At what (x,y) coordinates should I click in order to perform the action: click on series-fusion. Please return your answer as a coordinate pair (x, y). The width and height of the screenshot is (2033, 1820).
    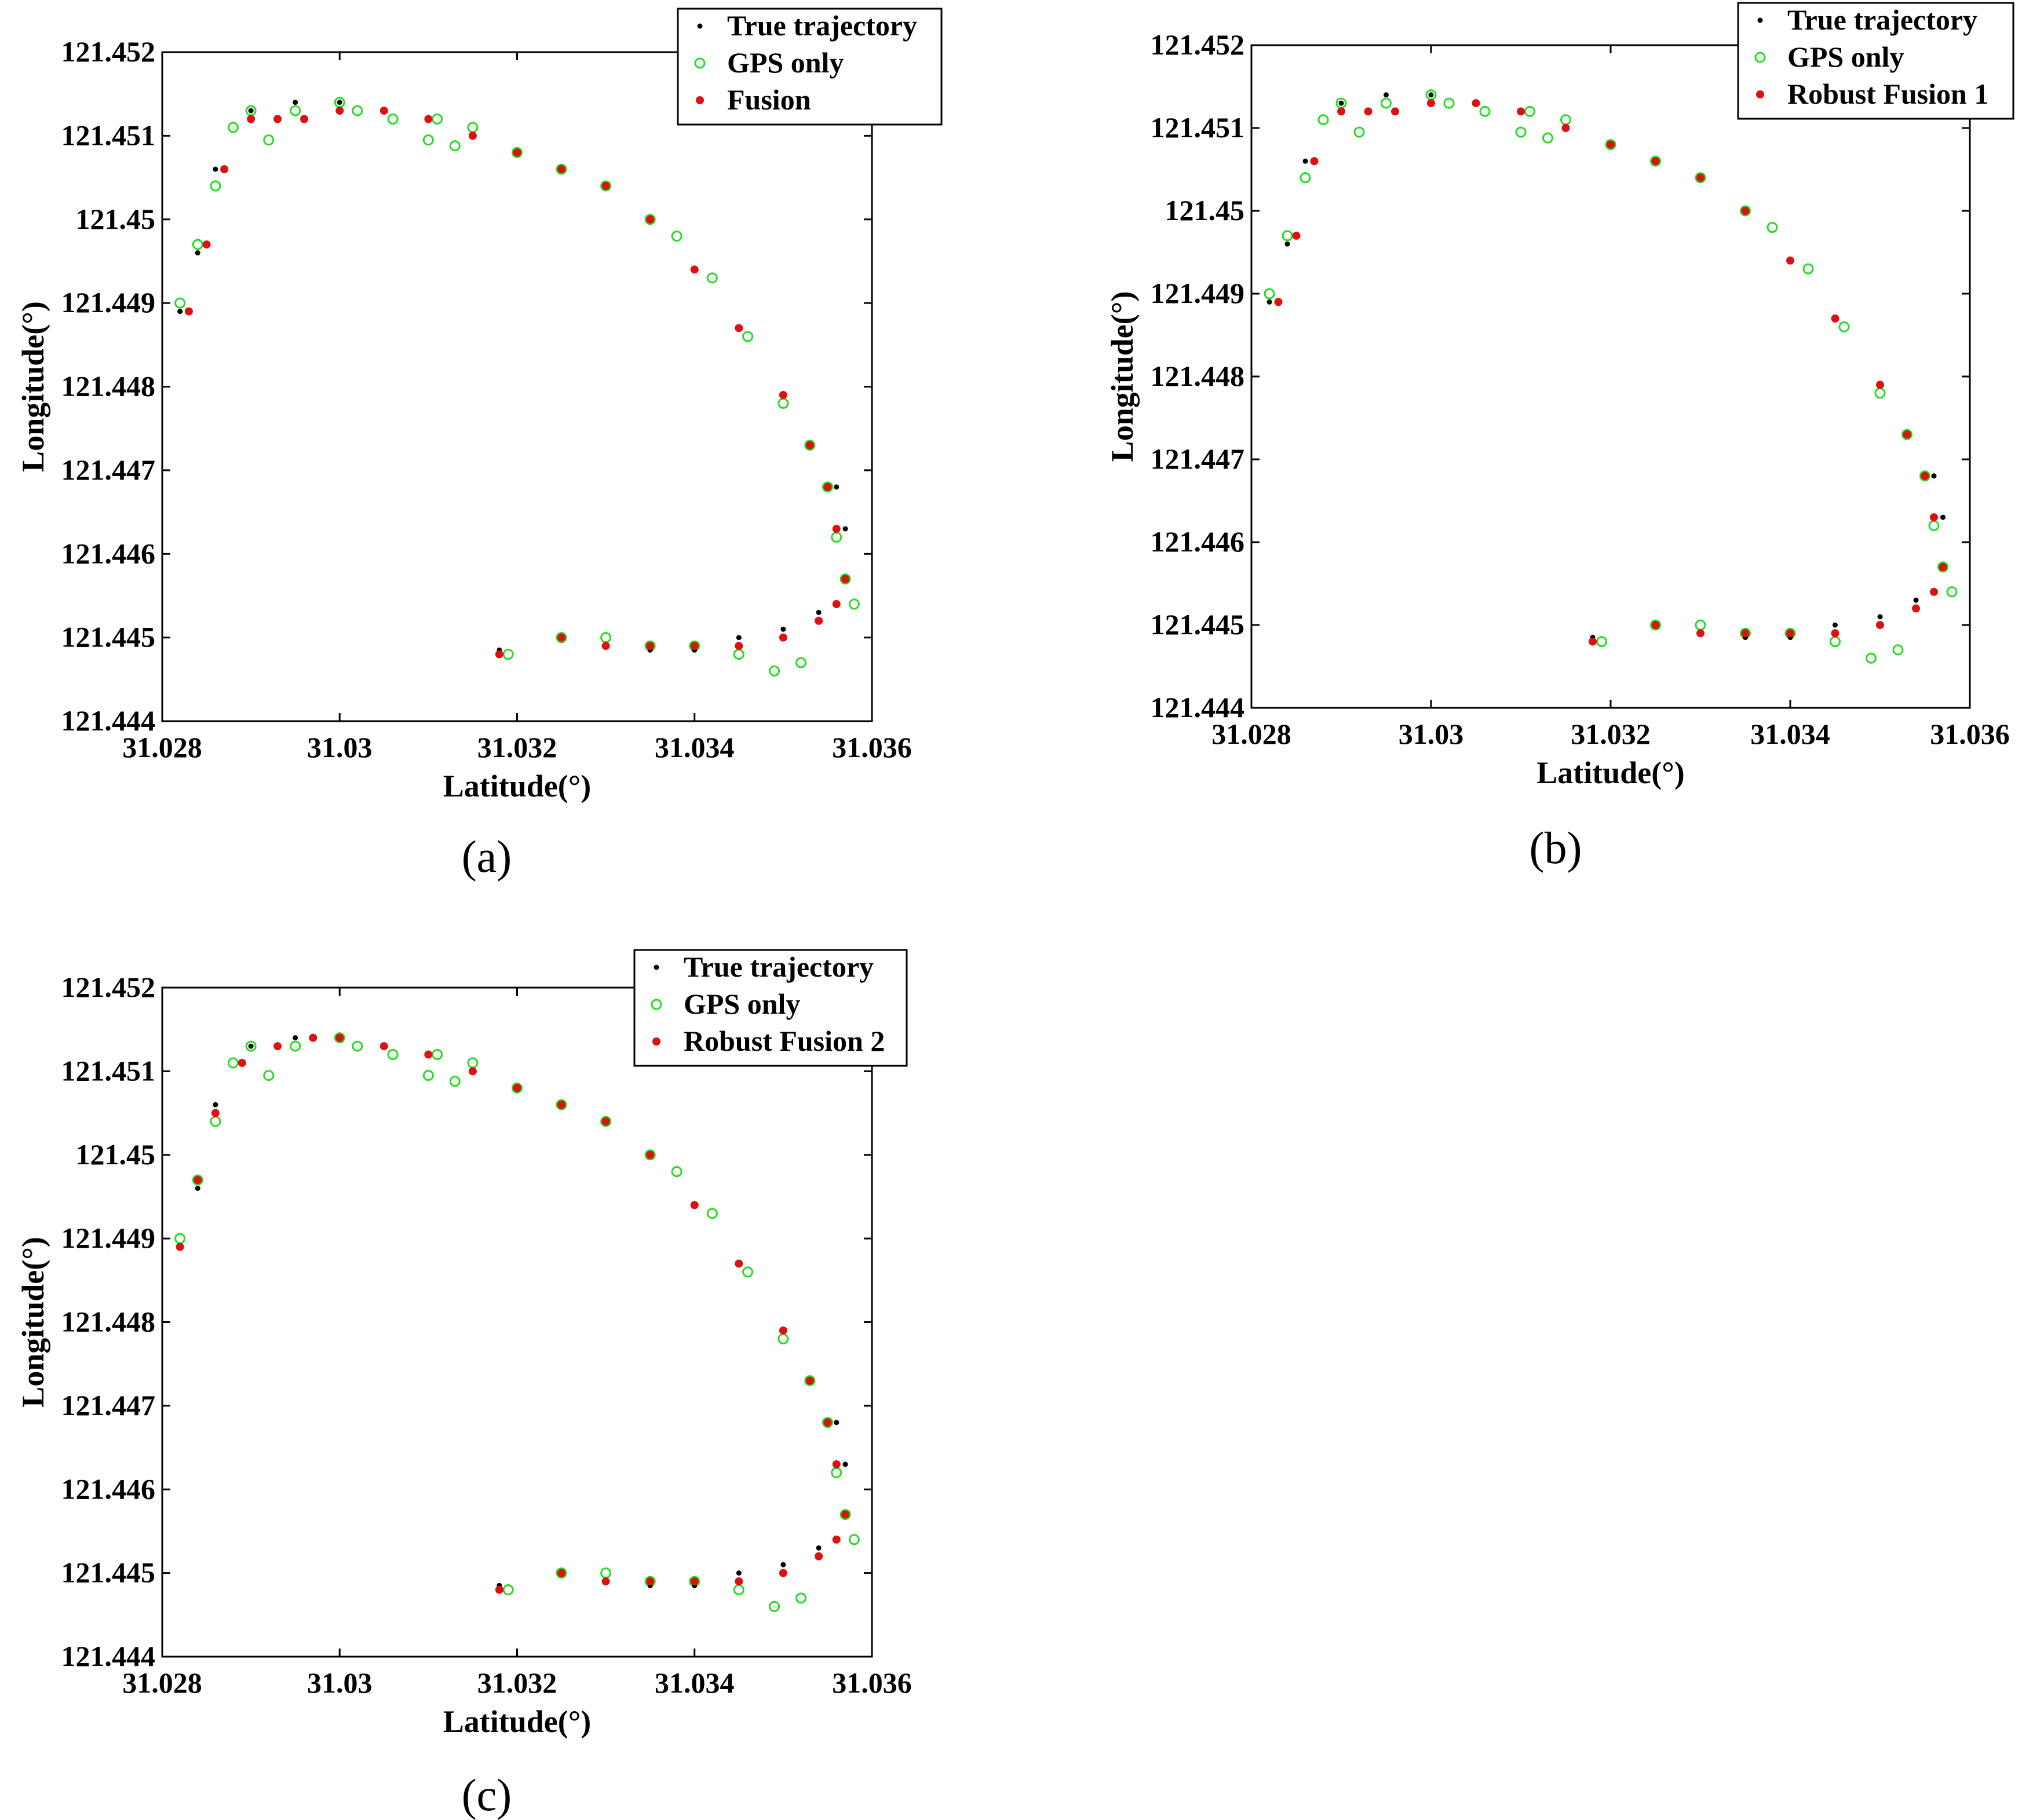
    Looking at the image, I should click on (517, 383).